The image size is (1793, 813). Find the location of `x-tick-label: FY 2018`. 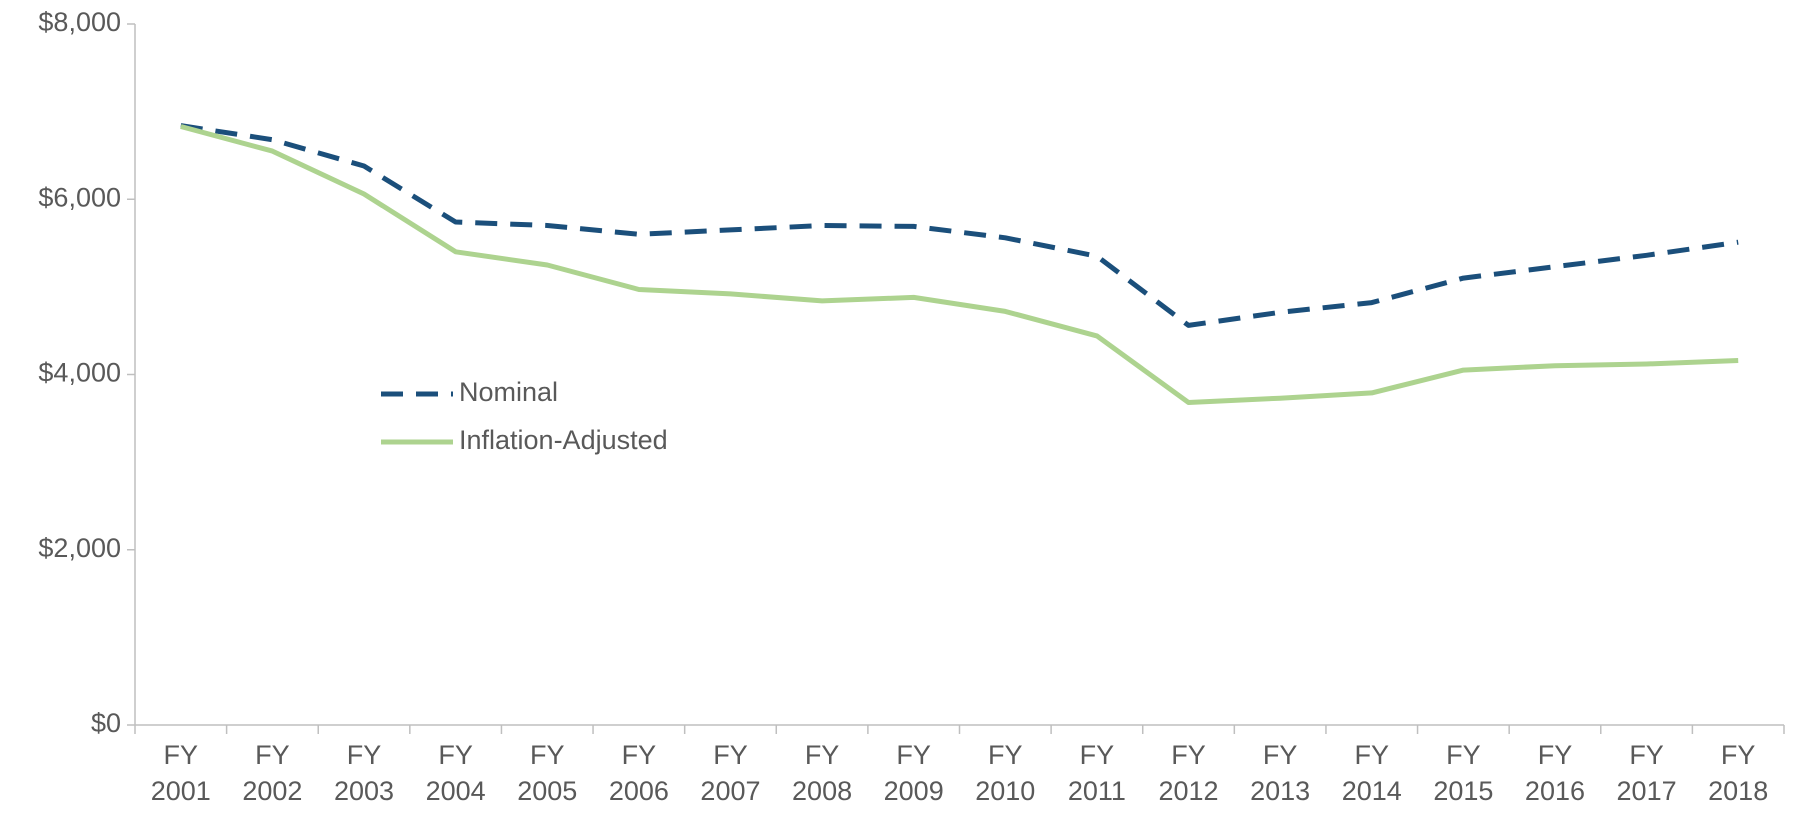

x-tick-label: FY 2018 is located at coordinates (1738, 773).